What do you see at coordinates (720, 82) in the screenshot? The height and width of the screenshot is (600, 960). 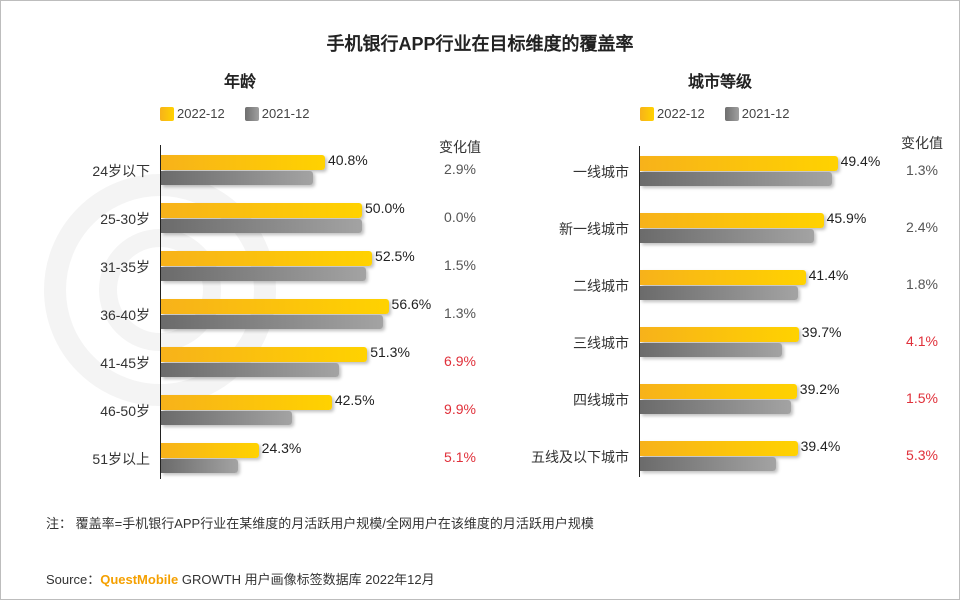 I see `panel-subtitle: 城市等级` at bounding box center [720, 82].